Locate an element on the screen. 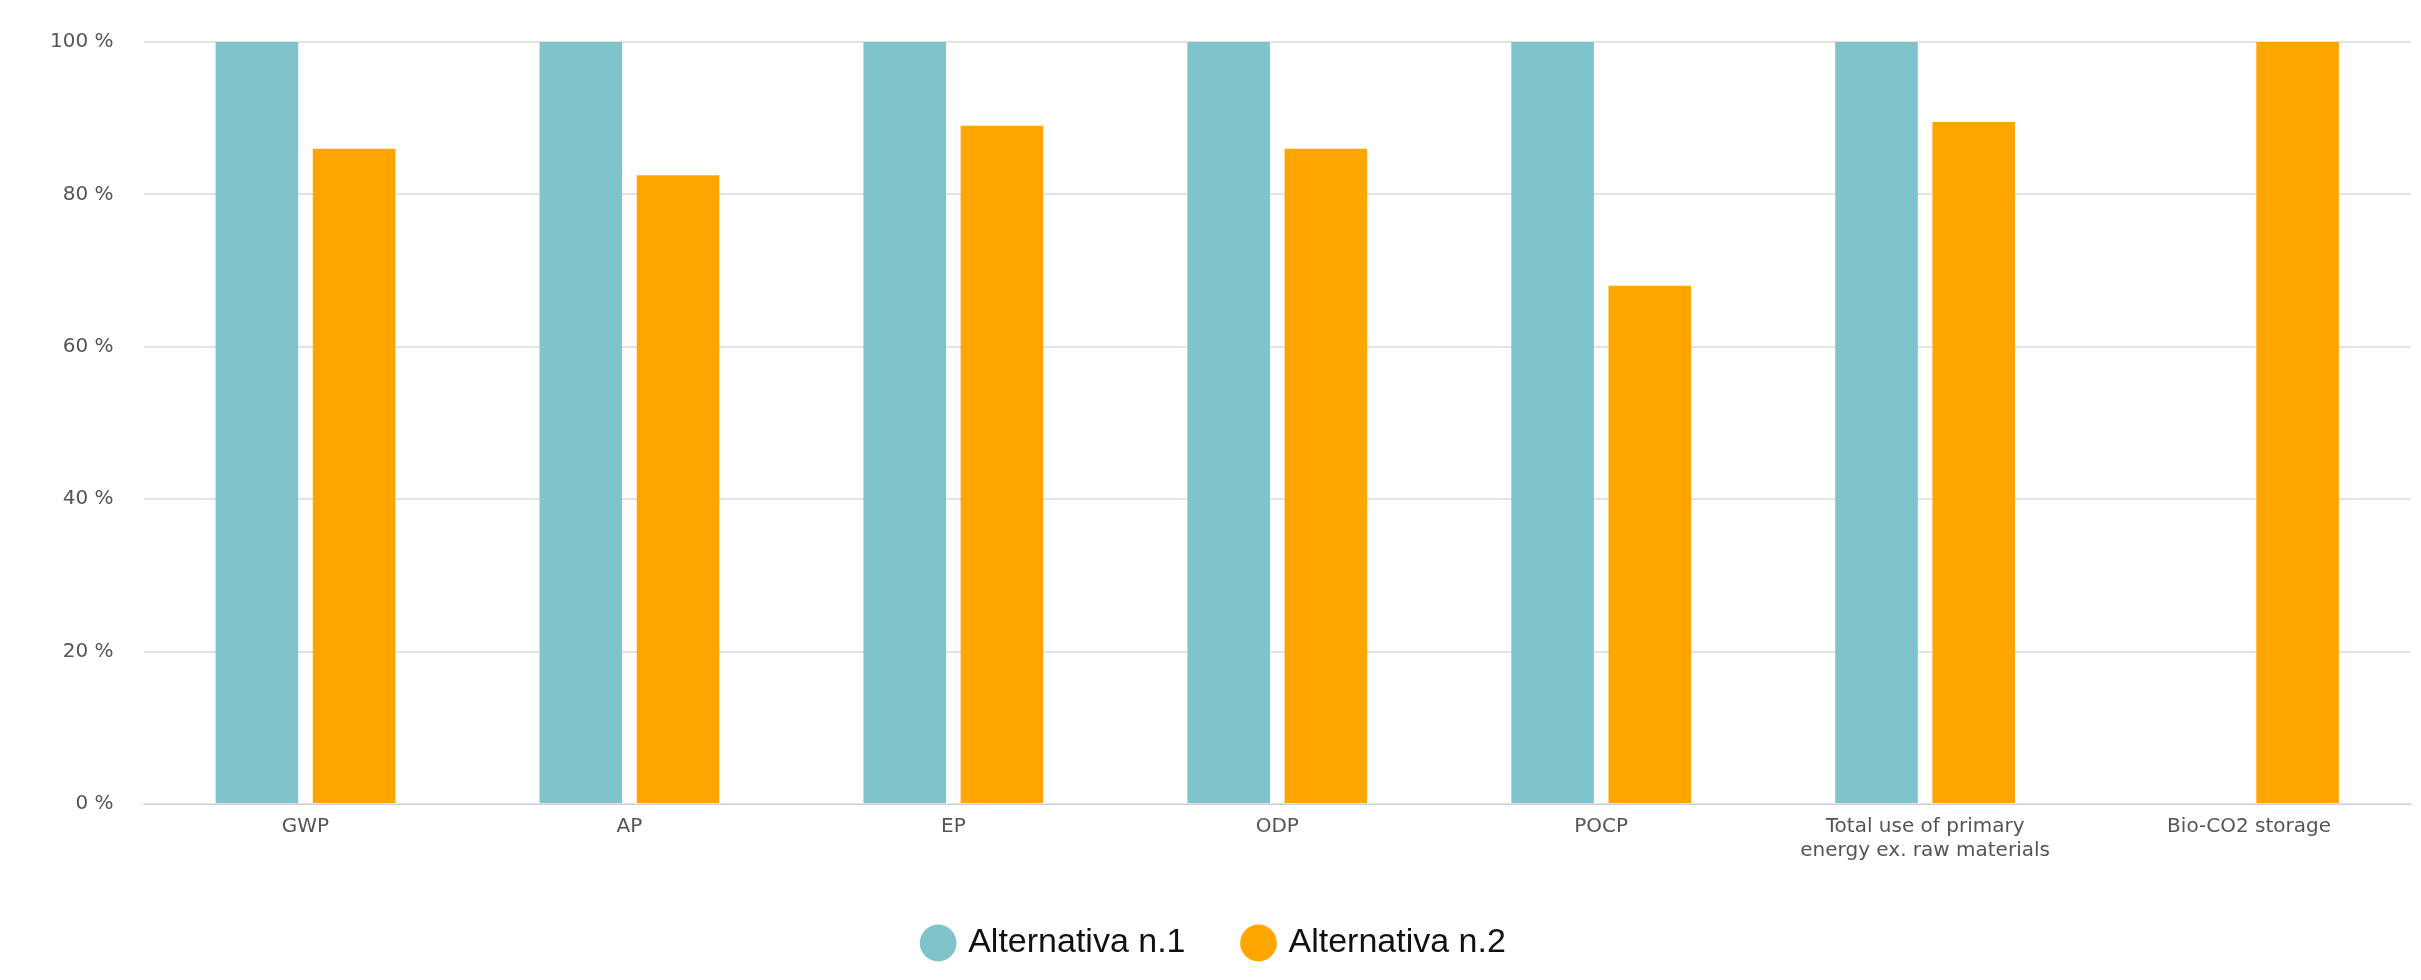  legend-label: Alternativa n.1 is located at coordinates (1077, 940).